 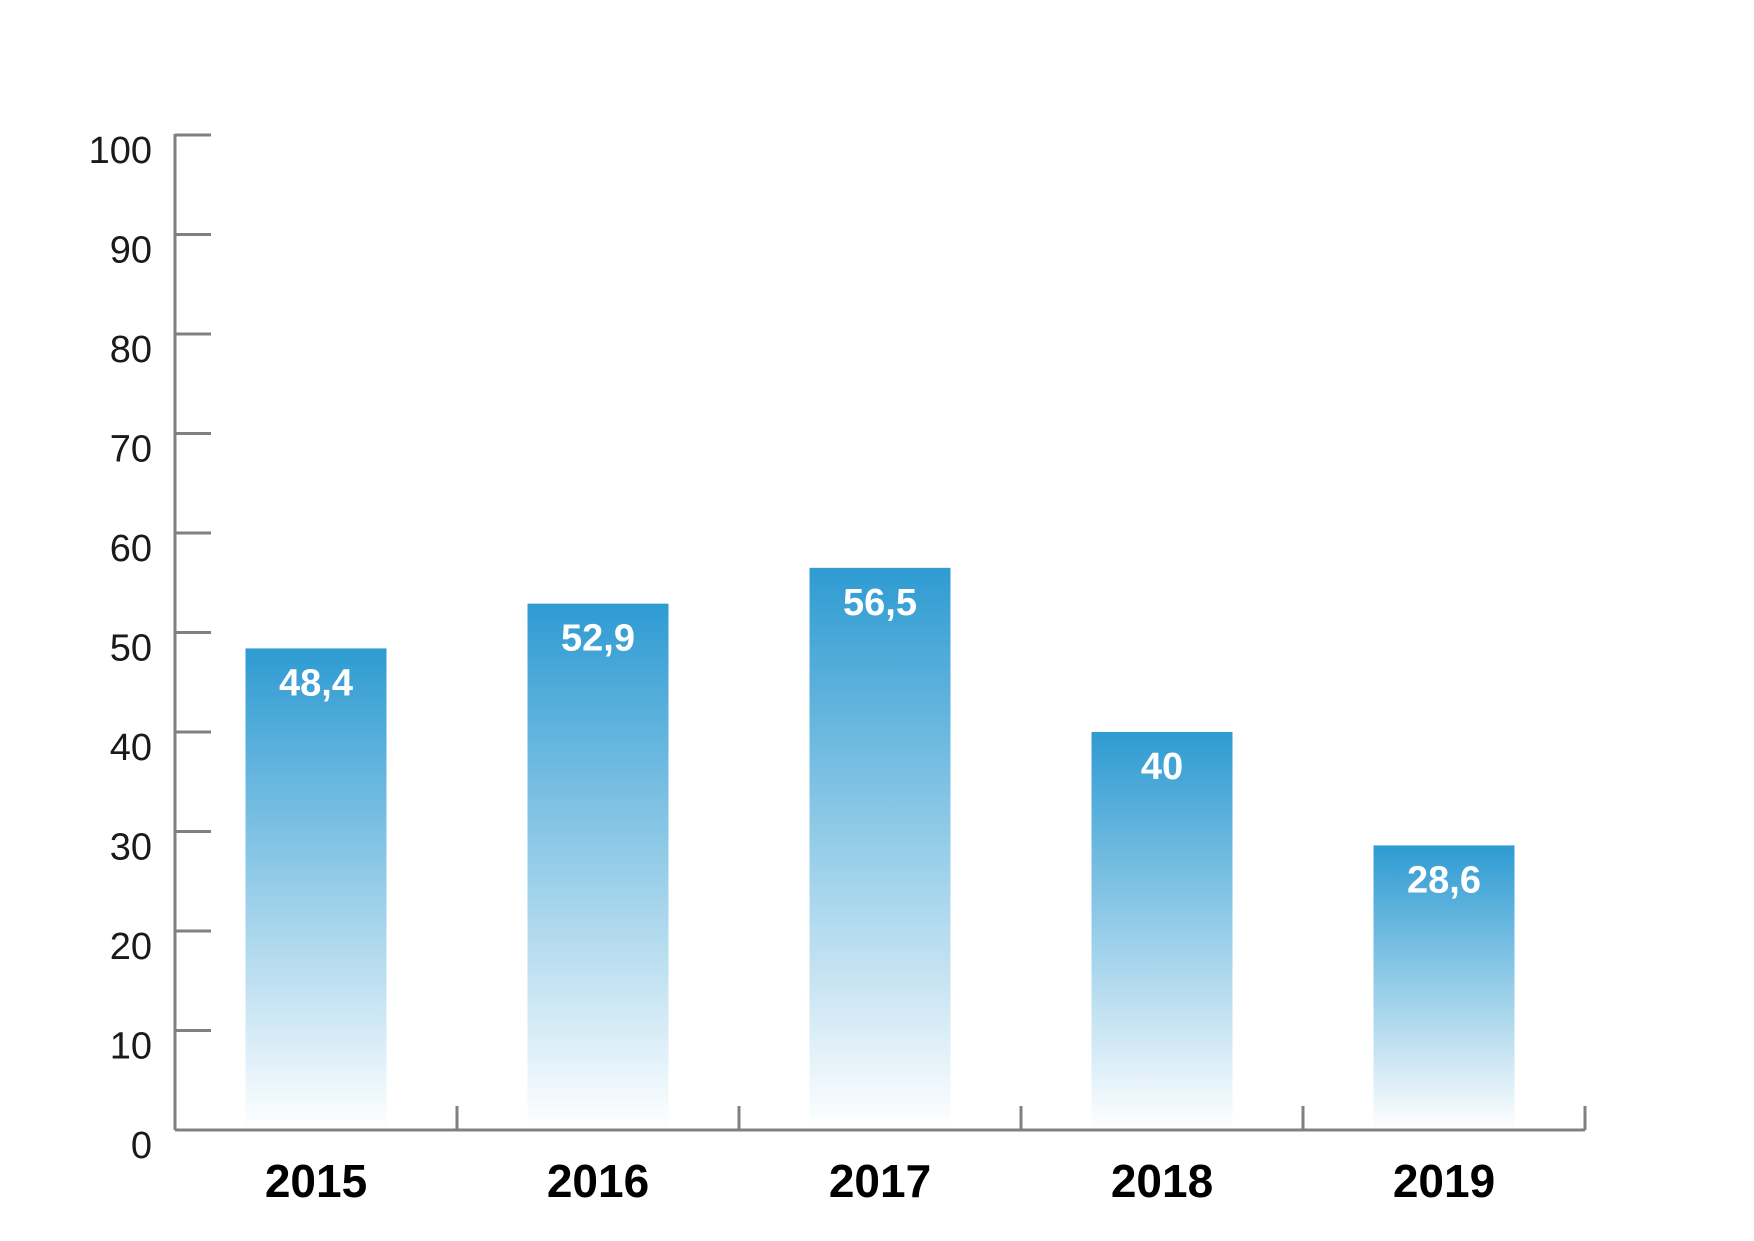 What do you see at coordinates (880, 603) in the screenshot?
I see `data-label-2017: 56,5` at bounding box center [880, 603].